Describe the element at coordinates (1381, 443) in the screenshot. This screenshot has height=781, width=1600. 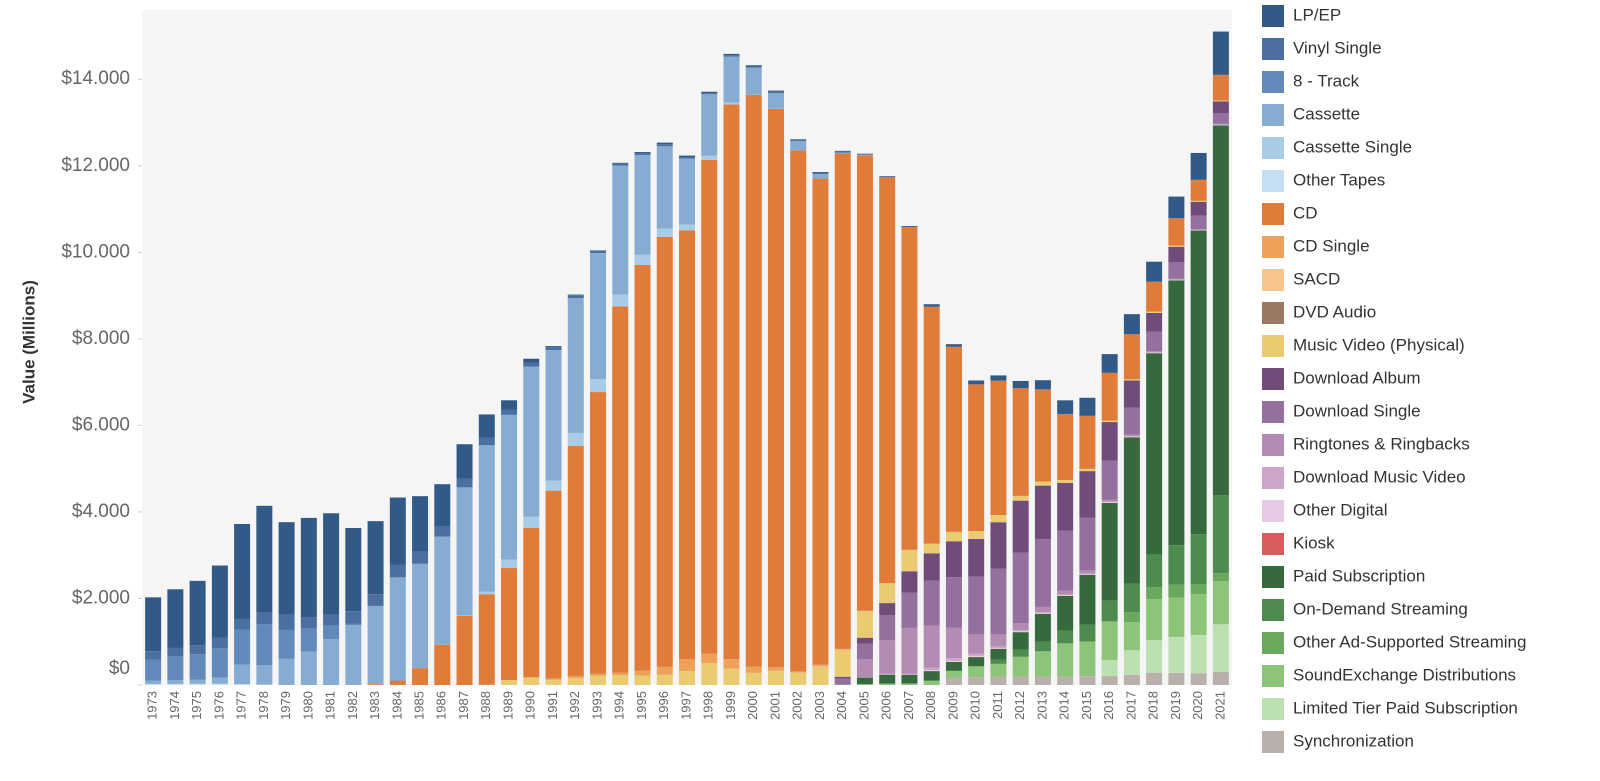
I see `legend-label: Ringtones & Ringbacks` at that location.